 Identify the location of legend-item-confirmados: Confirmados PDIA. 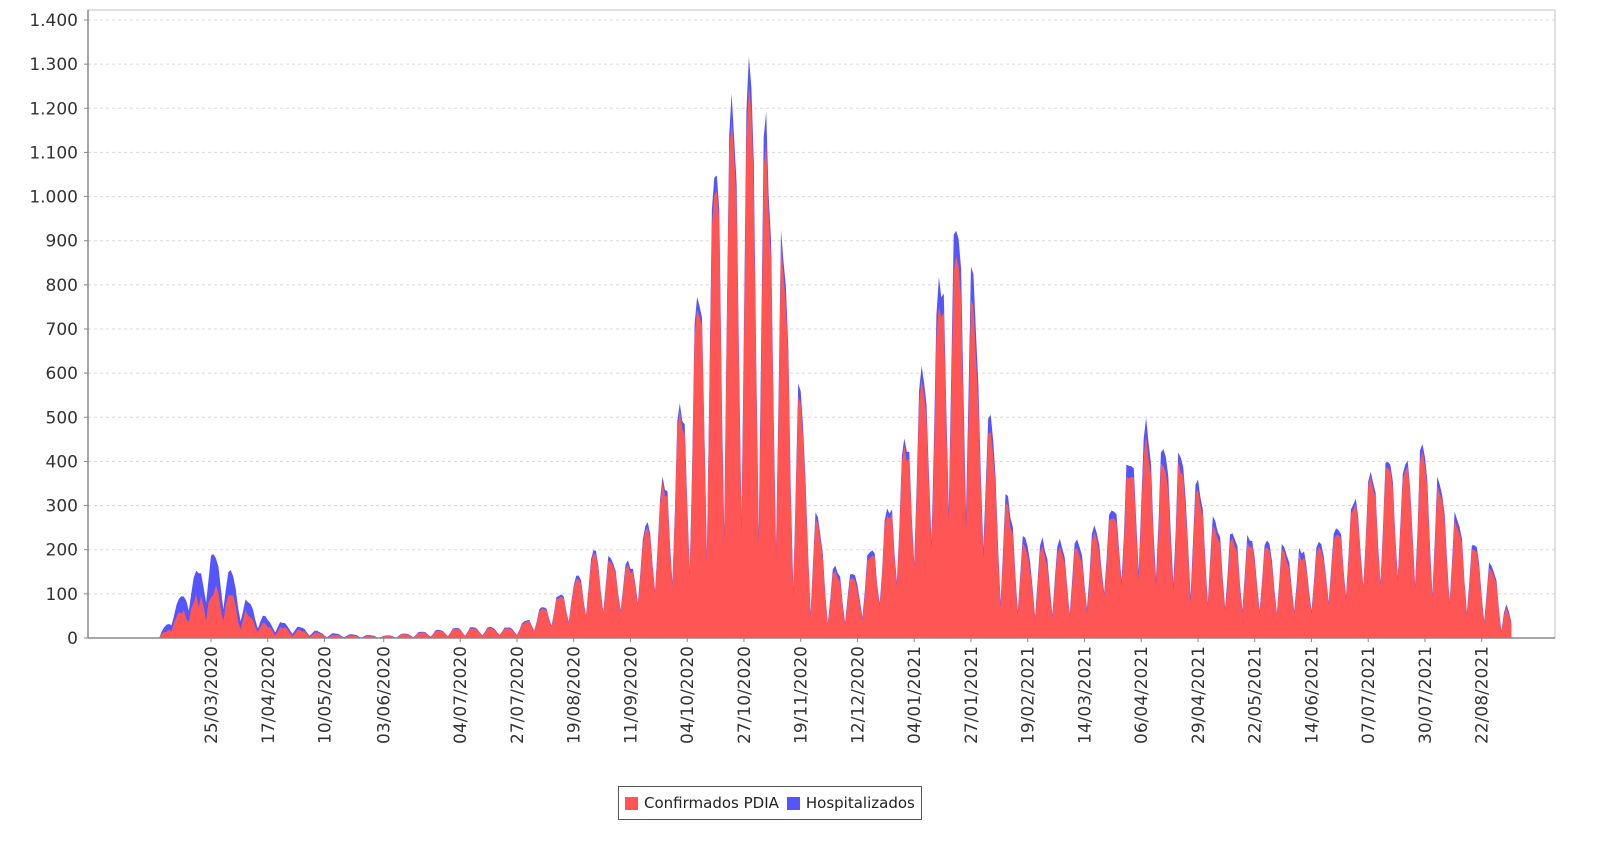
(702, 803).